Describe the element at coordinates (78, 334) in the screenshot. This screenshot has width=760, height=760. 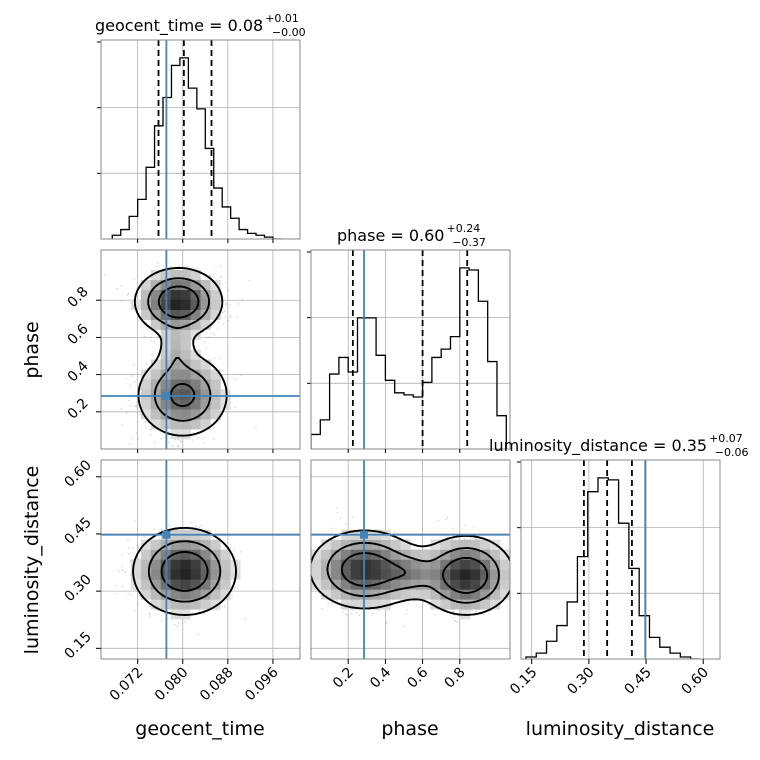
I see `ytick-label-phase: 0.6` at that location.